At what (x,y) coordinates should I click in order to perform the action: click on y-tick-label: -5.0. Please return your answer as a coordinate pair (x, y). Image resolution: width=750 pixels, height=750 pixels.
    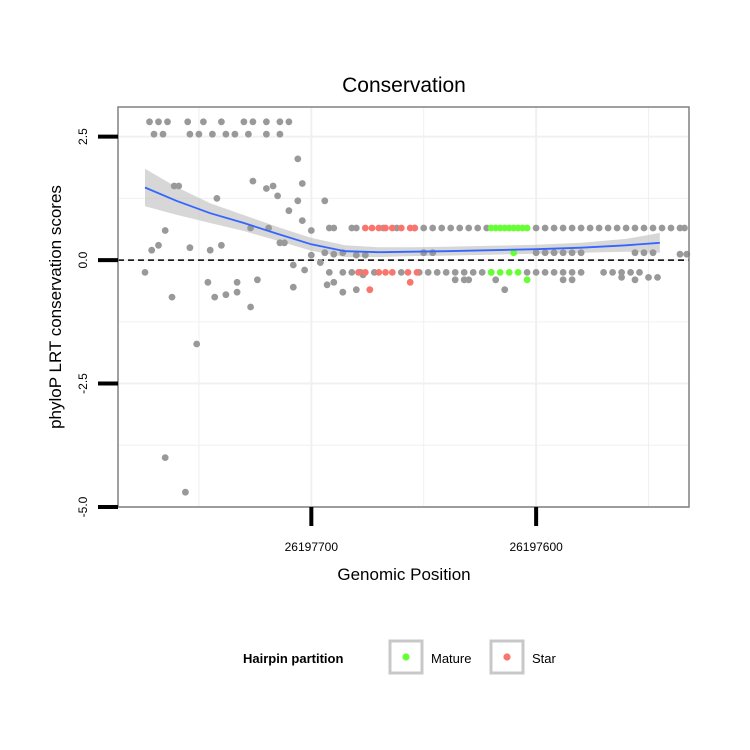
    Looking at the image, I should click on (83, 506).